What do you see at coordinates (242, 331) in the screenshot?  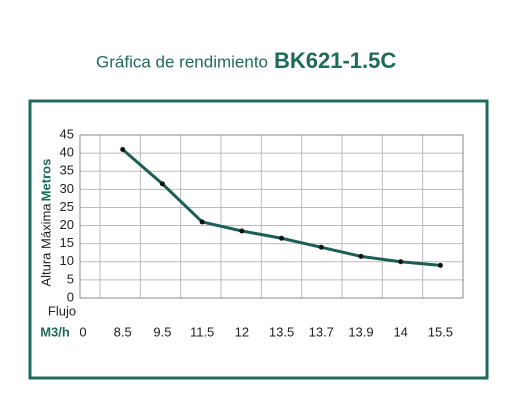 I see `x-tick-label: 12` at bounding box center [242, 331].